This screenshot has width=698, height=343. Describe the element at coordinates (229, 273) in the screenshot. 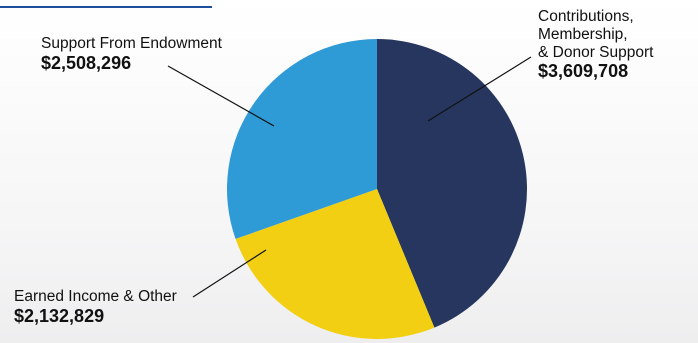

I see `leader-line-earned-income` at that location.